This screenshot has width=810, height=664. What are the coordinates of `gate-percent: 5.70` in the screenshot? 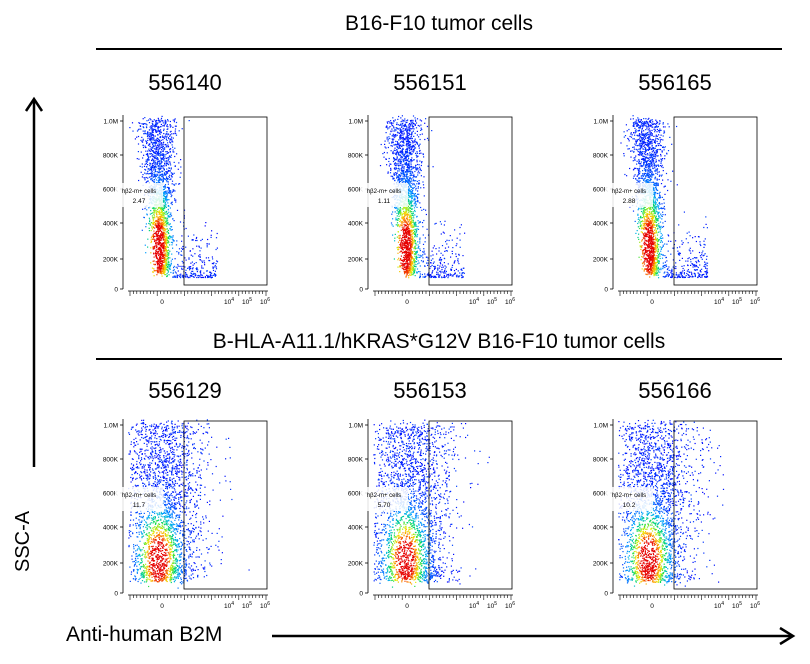 It's located at (384, 505).